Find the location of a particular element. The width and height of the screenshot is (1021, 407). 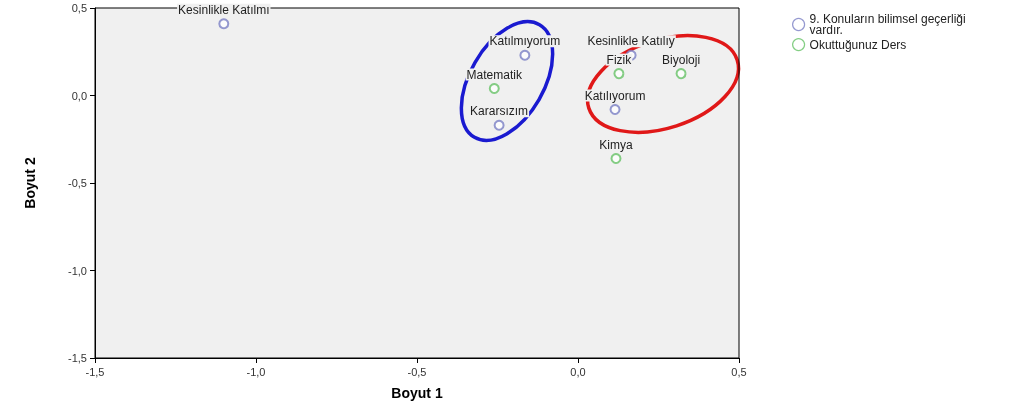

annotation: Katılıyorum is located at coordinates (615, 95).